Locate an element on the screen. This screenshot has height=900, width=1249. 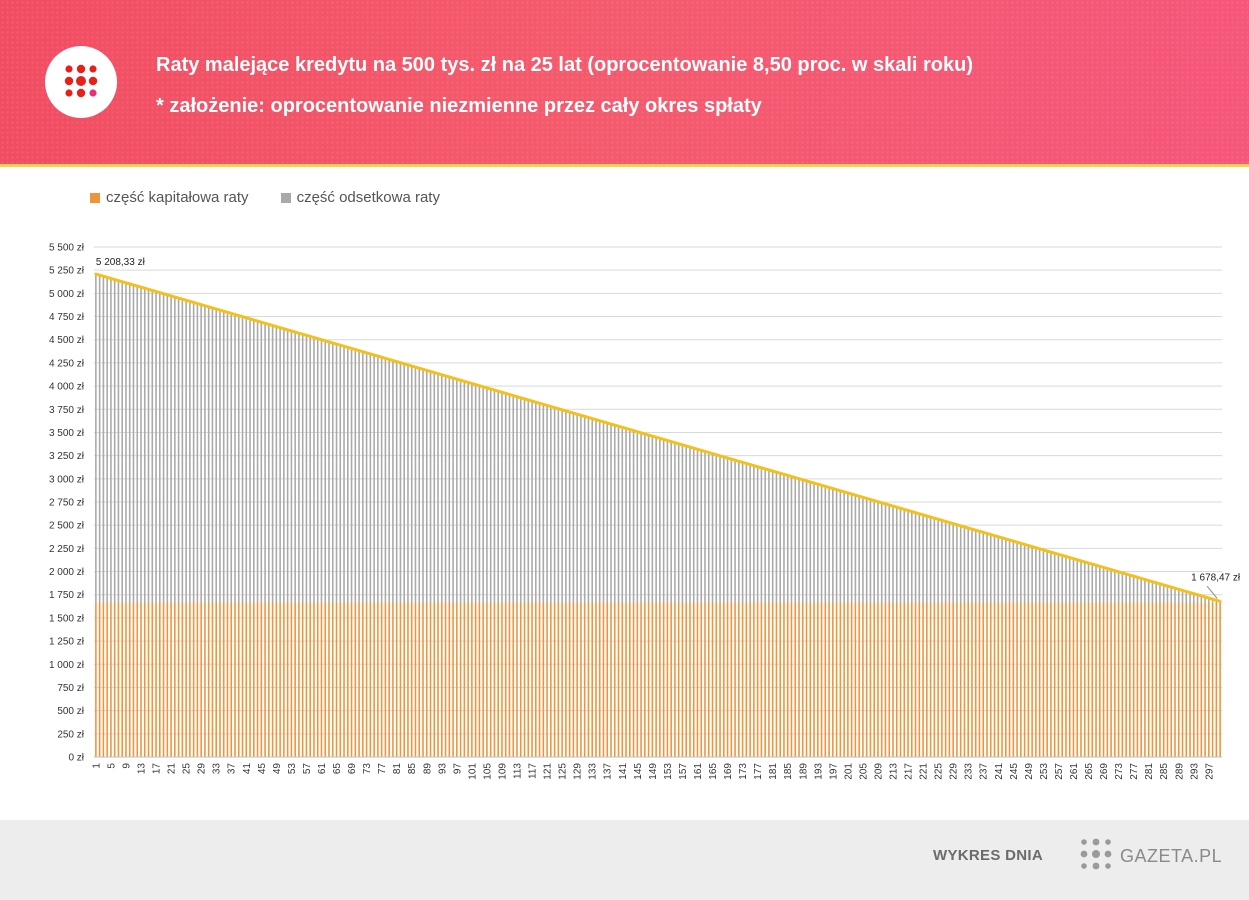
x-tick-label: 85 is located at coordinates (412, 769).